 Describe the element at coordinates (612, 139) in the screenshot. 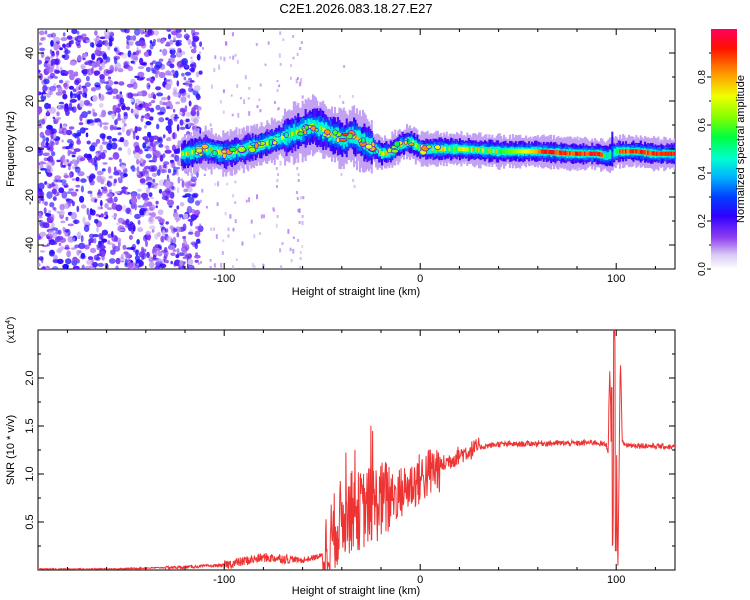

I see `spectrogram-spike-cell` at that location.